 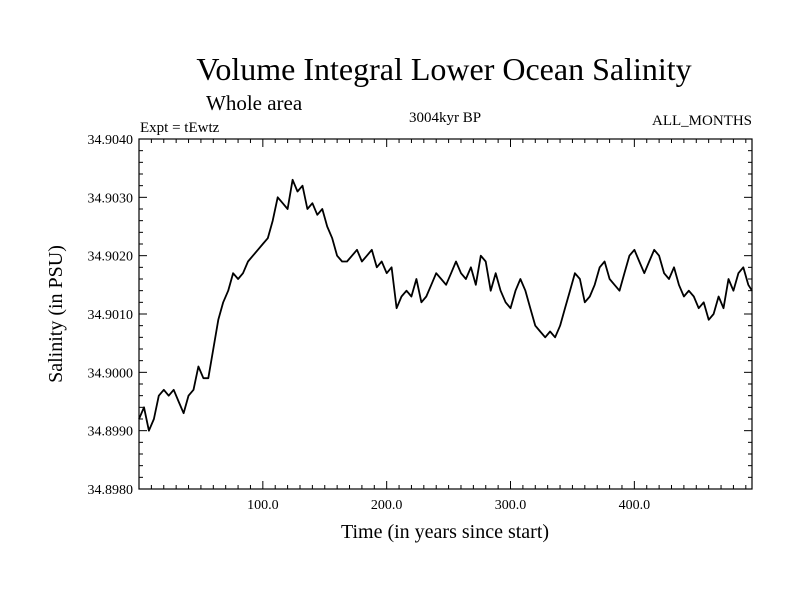 I want to click on y-tick-label: 34.8980, so click(x=111, y=490).